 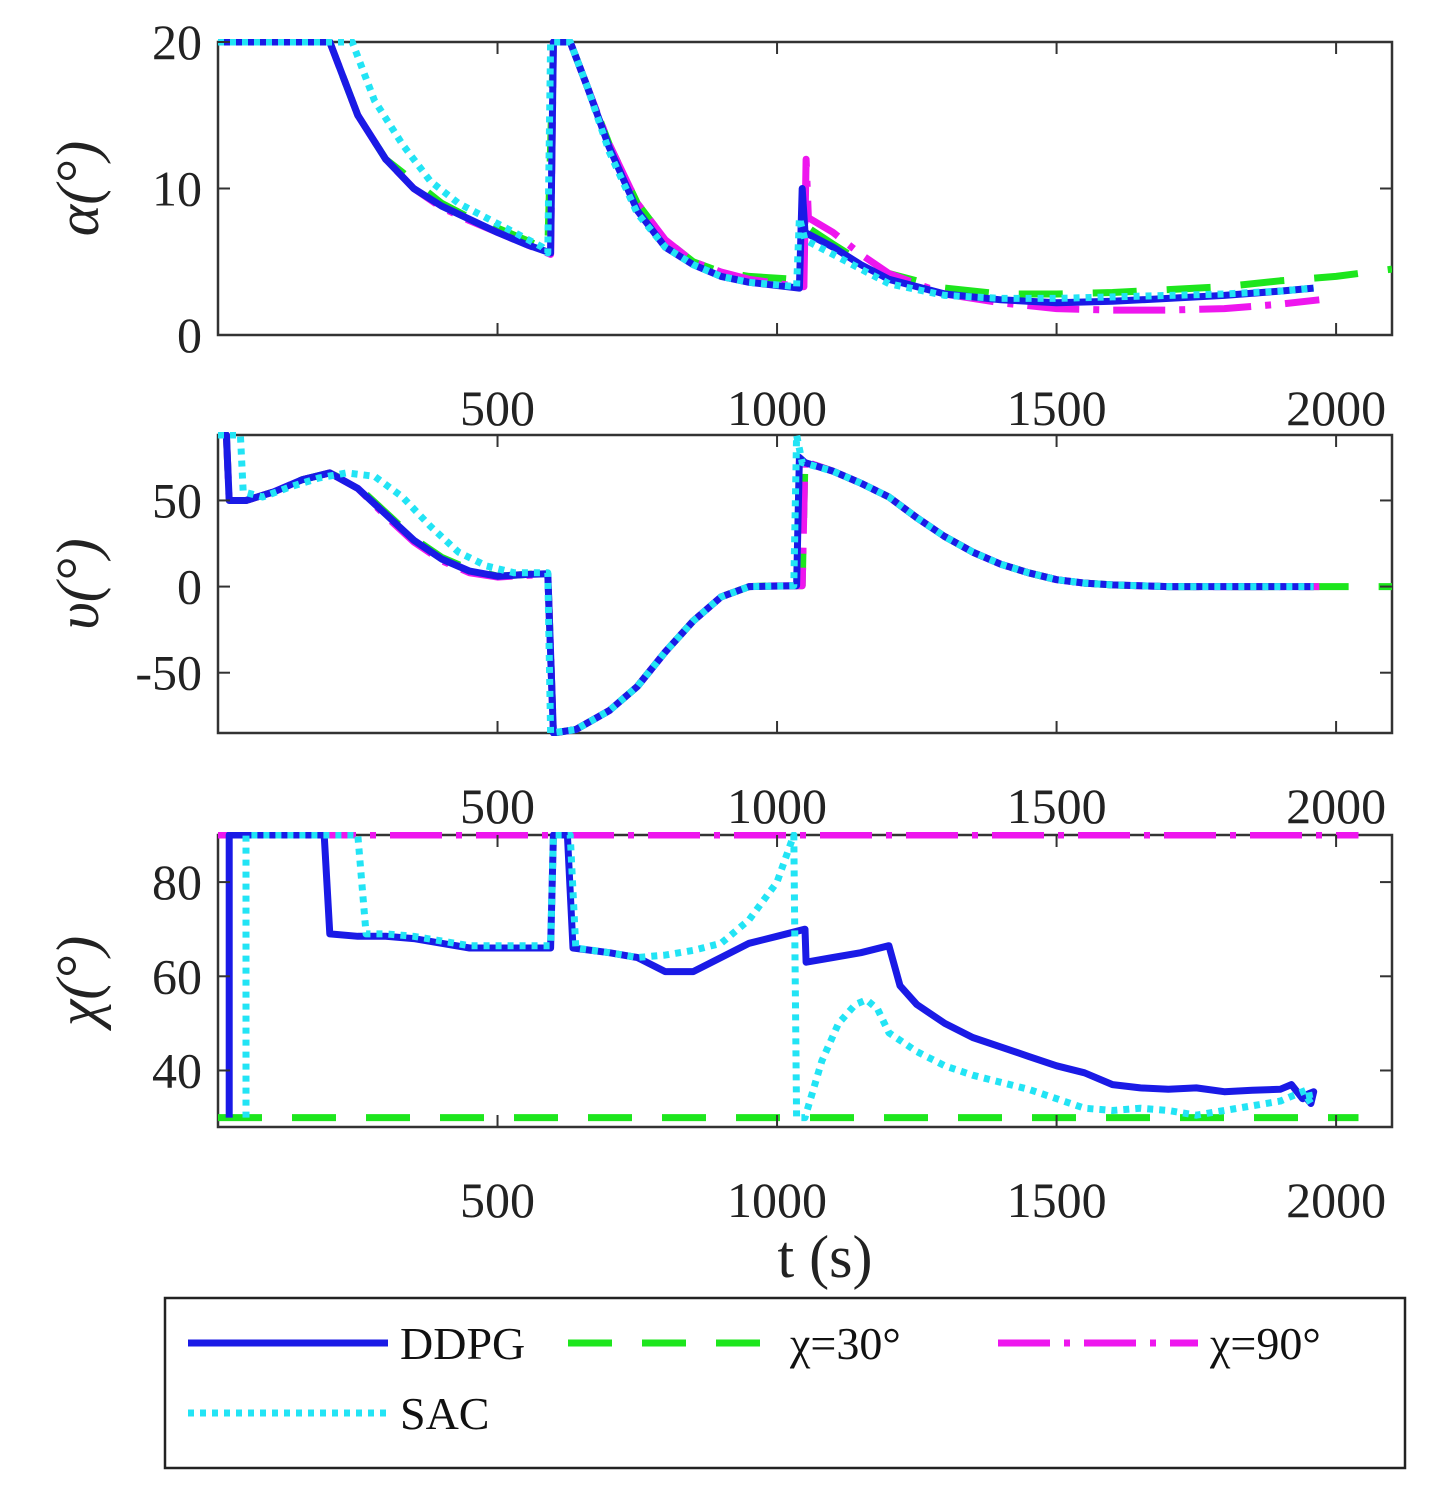 What do you see at coordinates (845, 1343) in the screenshot?
I see `legend-label: χ=30°` at bounding box center [845, 1343].